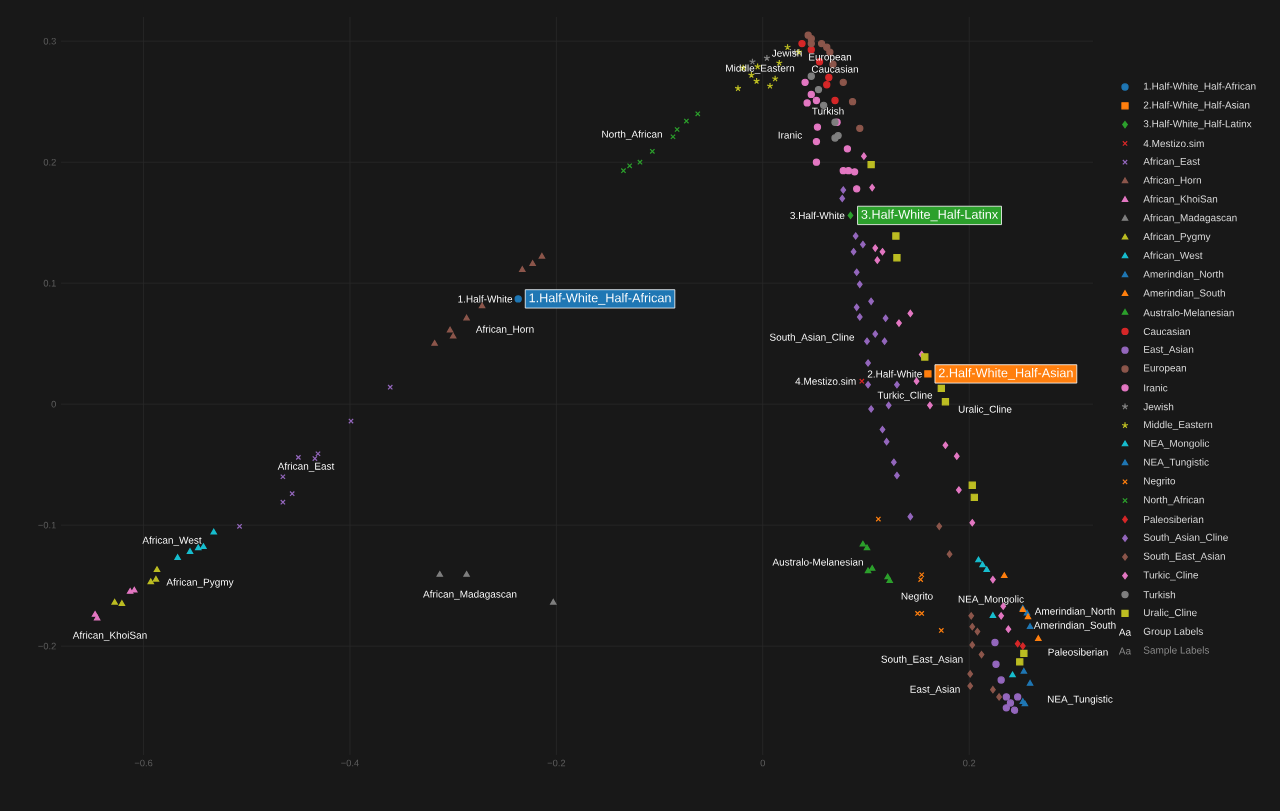  I want to click on legend-label: Australo-Melanesian, so click(1188, 312).